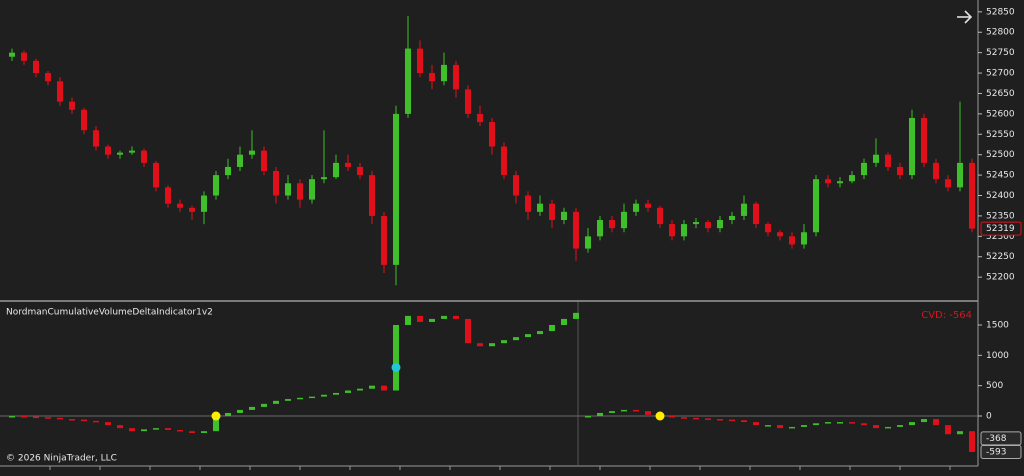 This screenshot has height=476, width=1024. What do you see at coordinates (989, 417) in the screenshot?
I see `y-tick-label: 0` at bounding box center [989, 417].